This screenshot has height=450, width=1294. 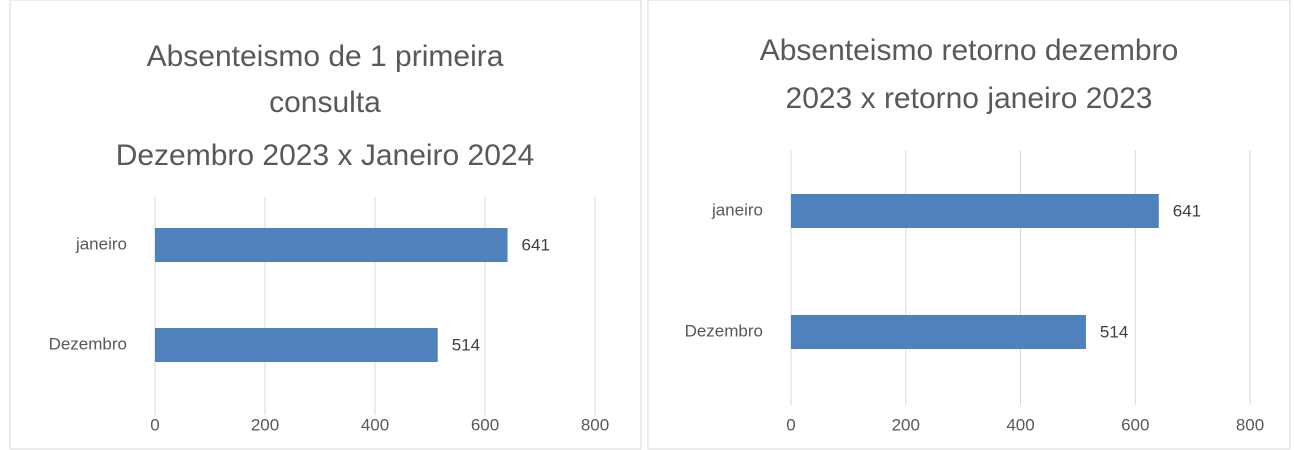 I want to click on chart-title: 2023 x retorno janeiro 2023, so click(x=969, y=98).